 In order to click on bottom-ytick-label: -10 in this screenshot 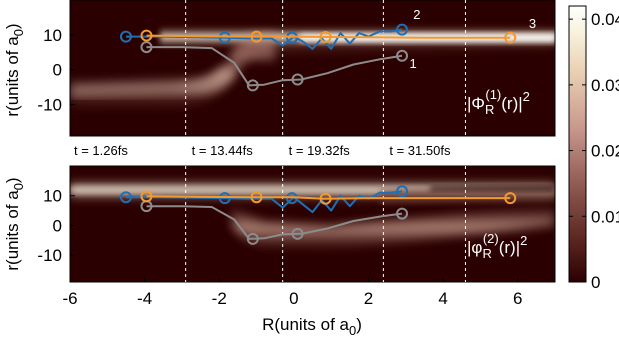, I will do `click(49, 255)`.